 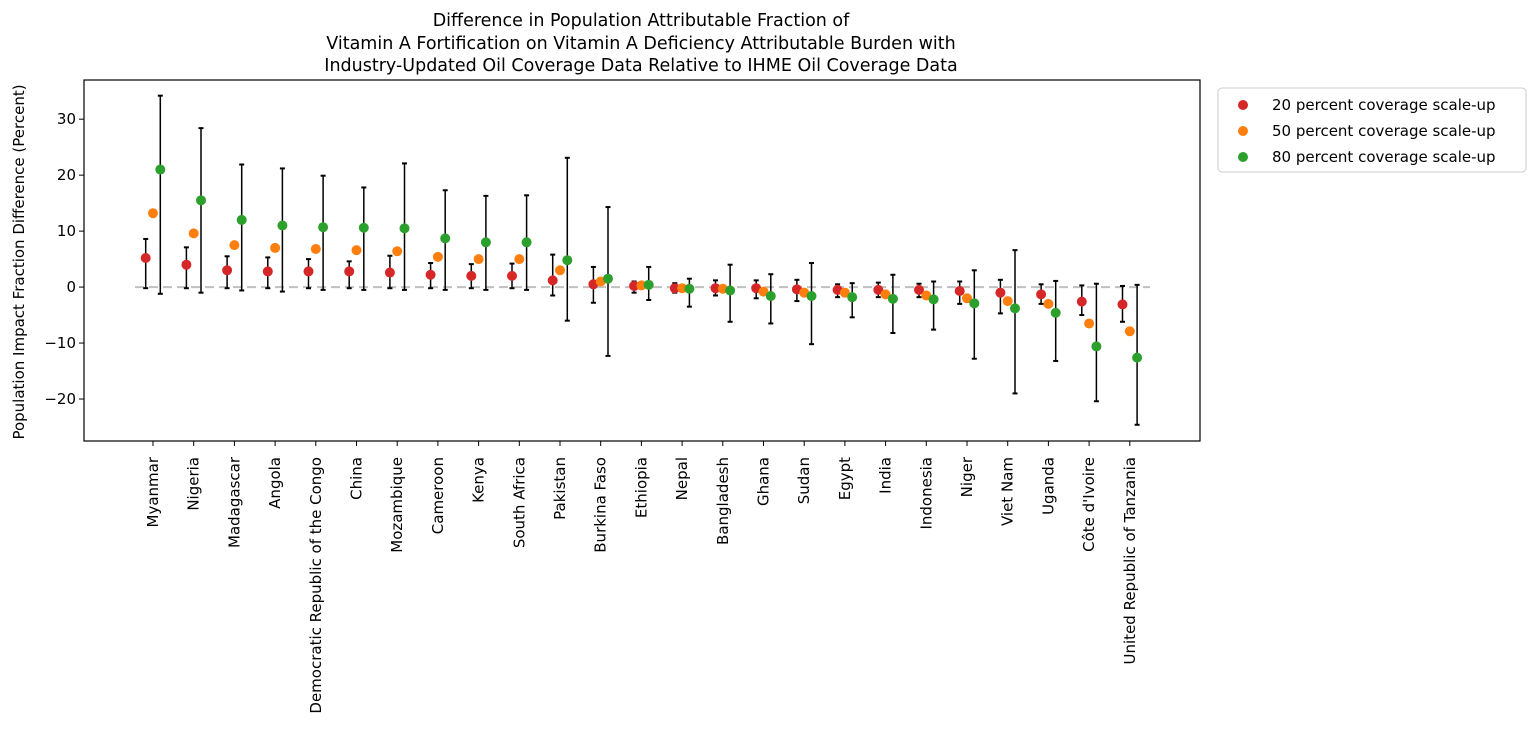 I want to click on y-tick-label: −10, so click(x=60, y=343).